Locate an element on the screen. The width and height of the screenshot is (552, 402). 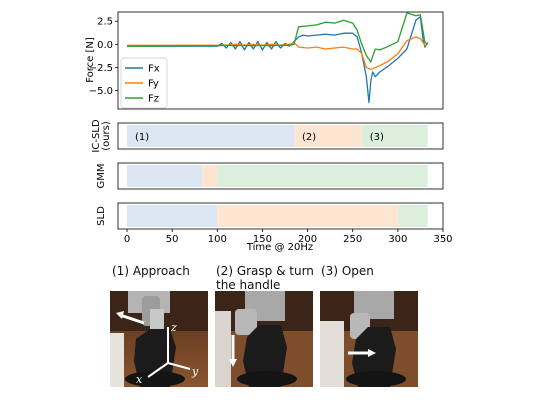
gmm-strip: GMM is located at coordinates (270, 176).